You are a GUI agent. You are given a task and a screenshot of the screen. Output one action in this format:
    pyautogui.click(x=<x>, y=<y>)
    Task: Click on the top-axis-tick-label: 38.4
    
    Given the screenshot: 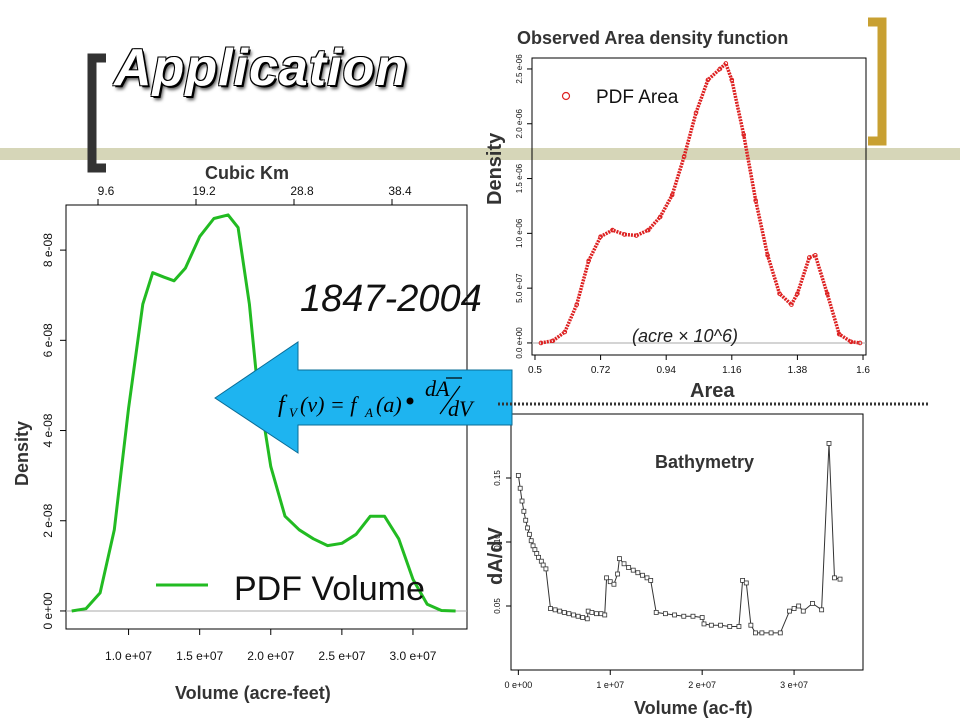 What is the action you would take?
    pyautogui.click(x=400, y=191)
    